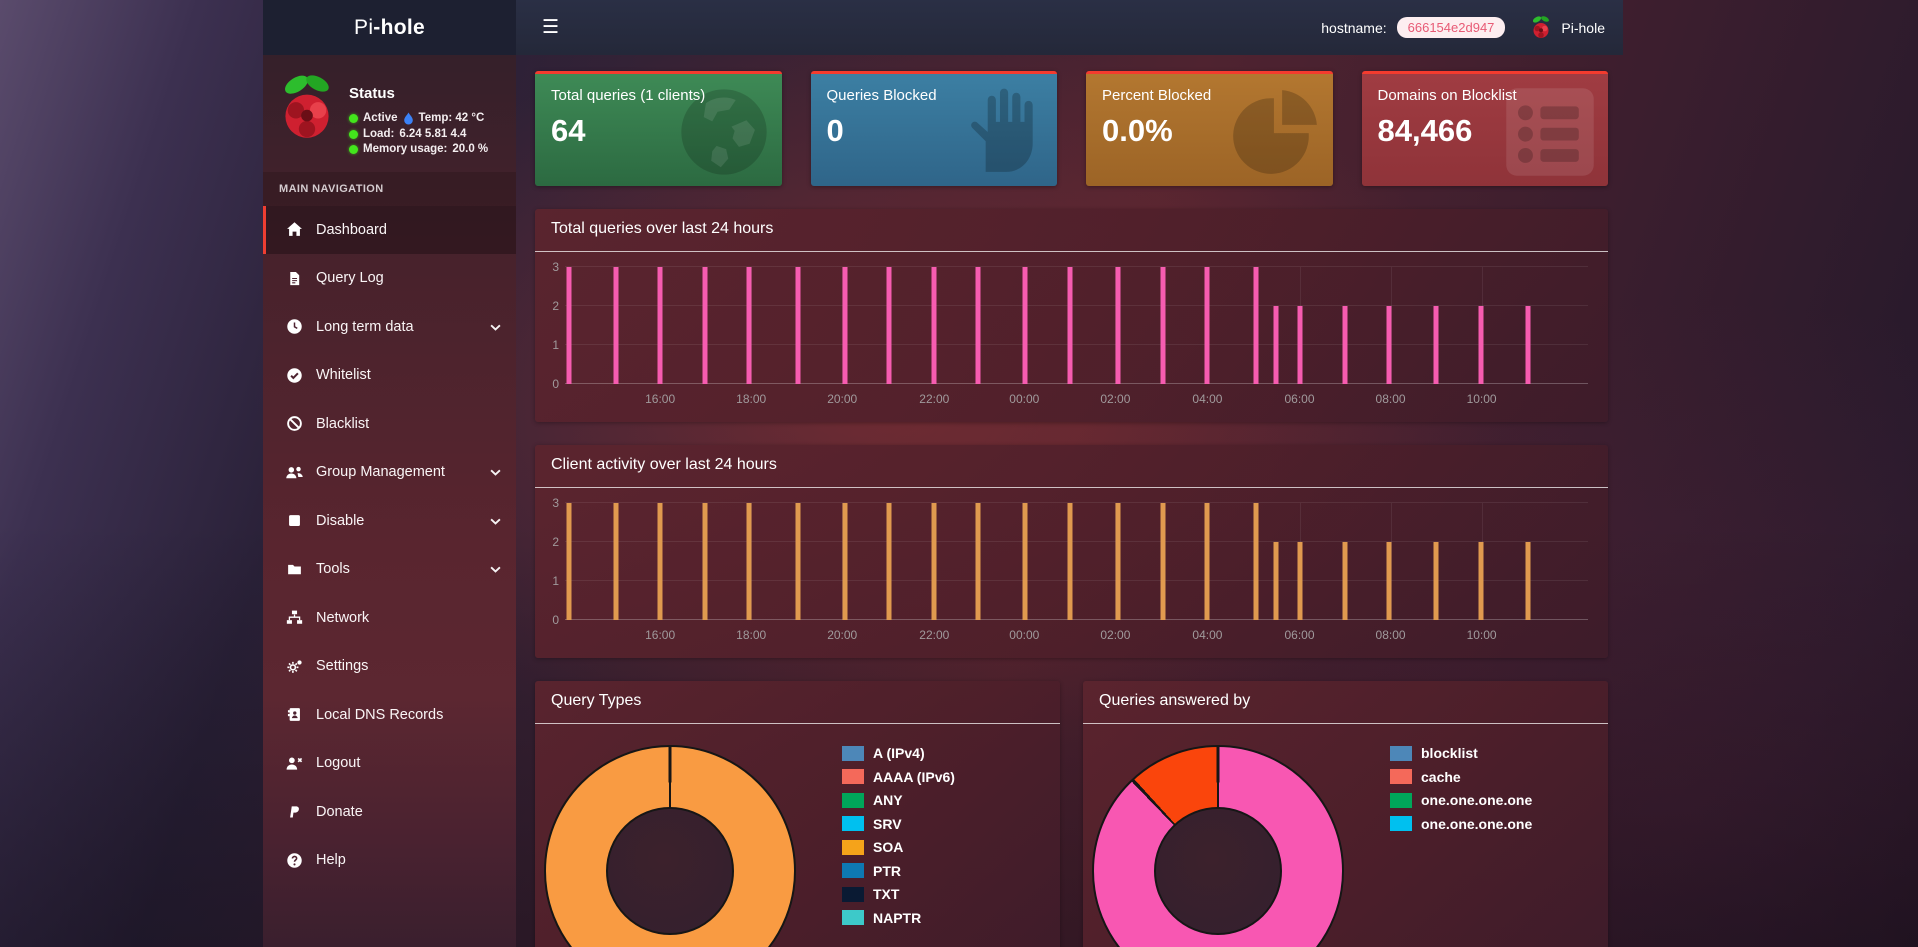 The width and height of the screenshot is (1918, 947). What do you see at coordinates (389, 860) in the screenshot?
I see `sidebar-item-help: Help` at bounding box center [389, 860].